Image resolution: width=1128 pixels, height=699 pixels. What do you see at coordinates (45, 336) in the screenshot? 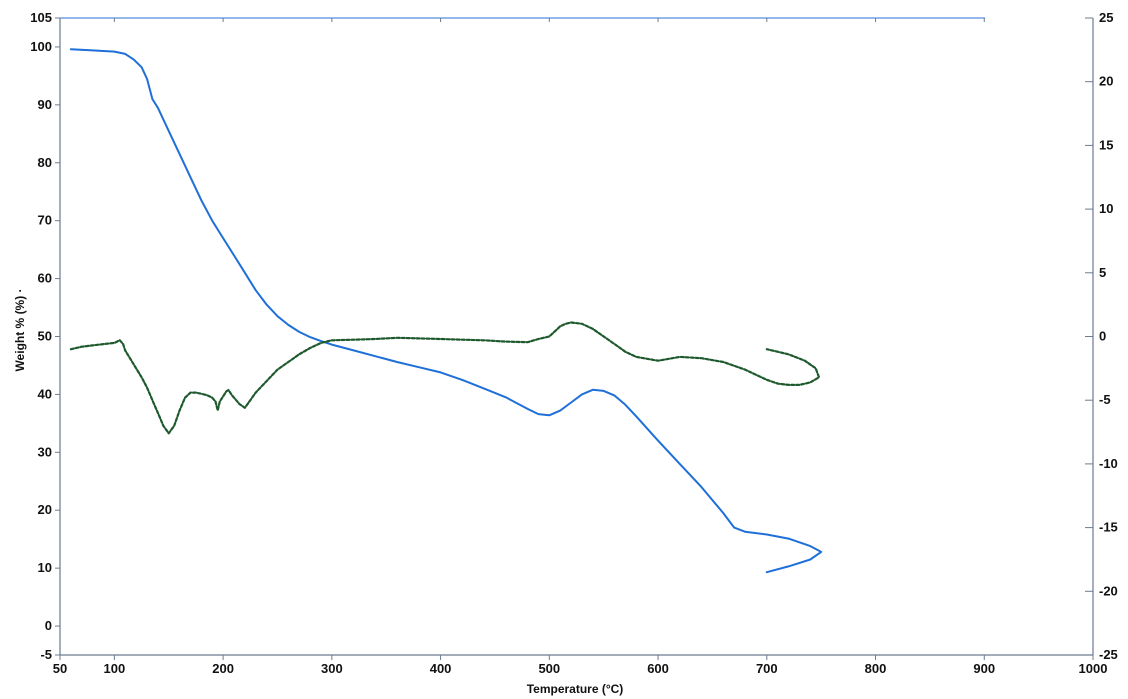
I see `y-tick-label: 50` at bounding box center [45, 336].